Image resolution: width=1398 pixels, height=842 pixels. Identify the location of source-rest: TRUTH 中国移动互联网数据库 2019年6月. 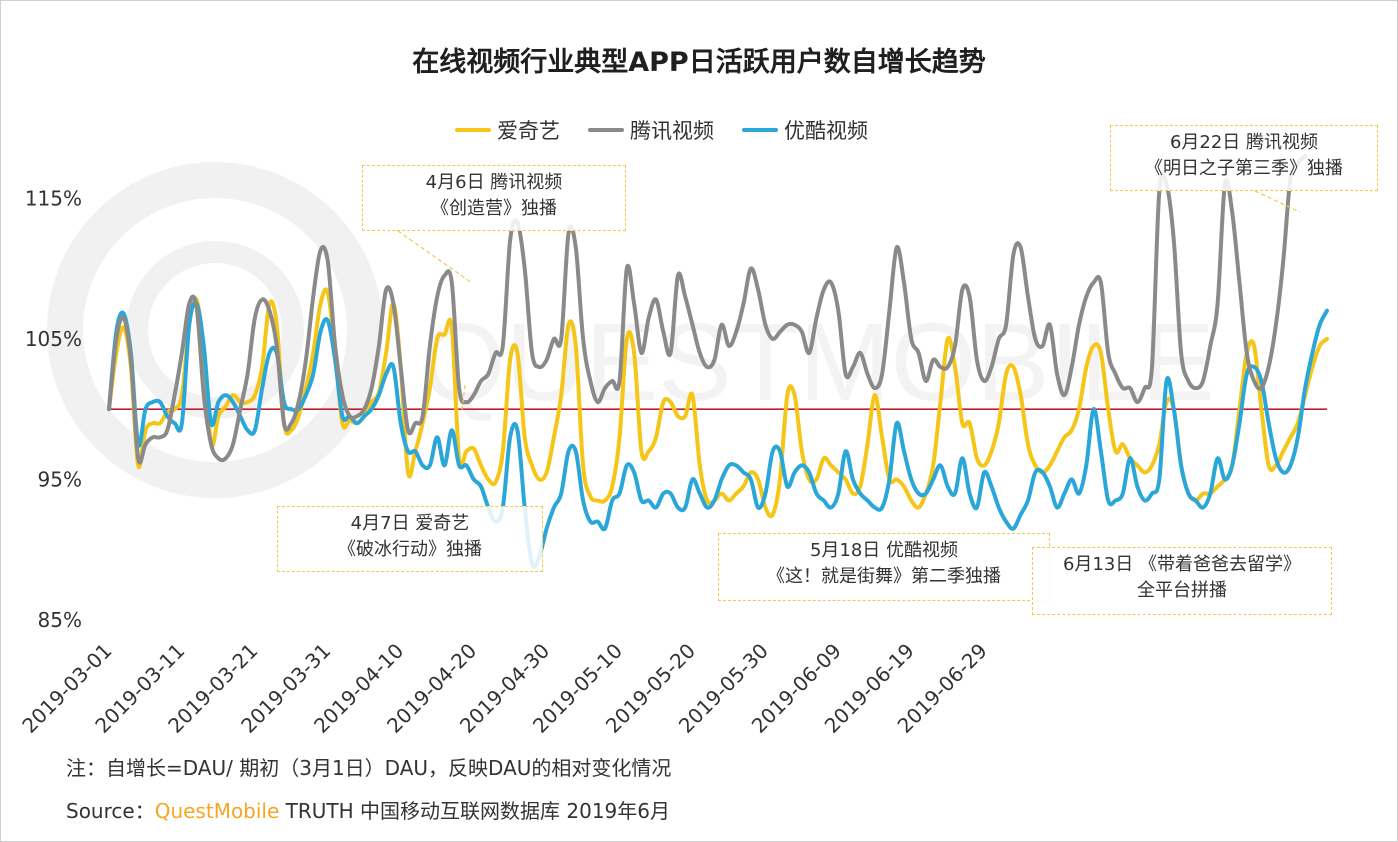
(474, 811).